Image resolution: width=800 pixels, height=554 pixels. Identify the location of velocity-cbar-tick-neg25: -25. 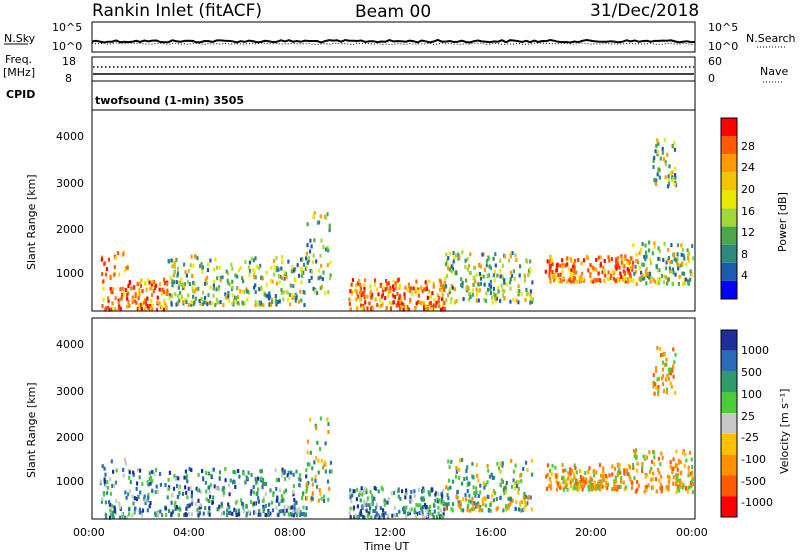
(750, 437).